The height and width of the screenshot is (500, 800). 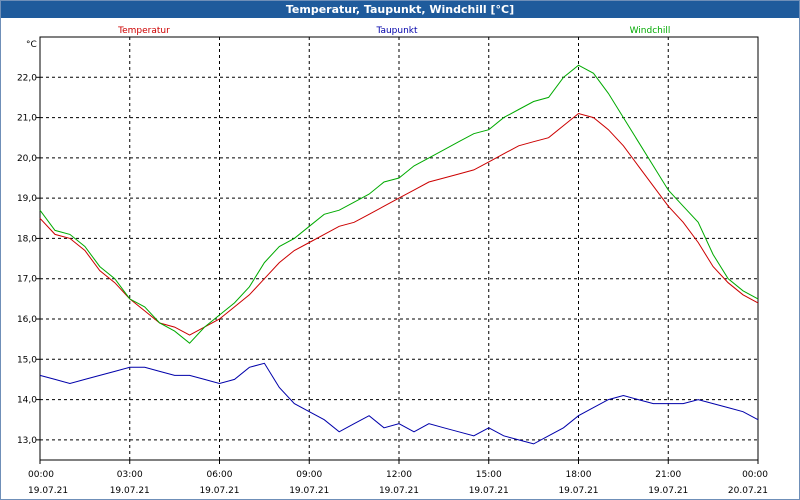 I want to click on x-tick-time-label: 21:00, so click(x=668, y=475).